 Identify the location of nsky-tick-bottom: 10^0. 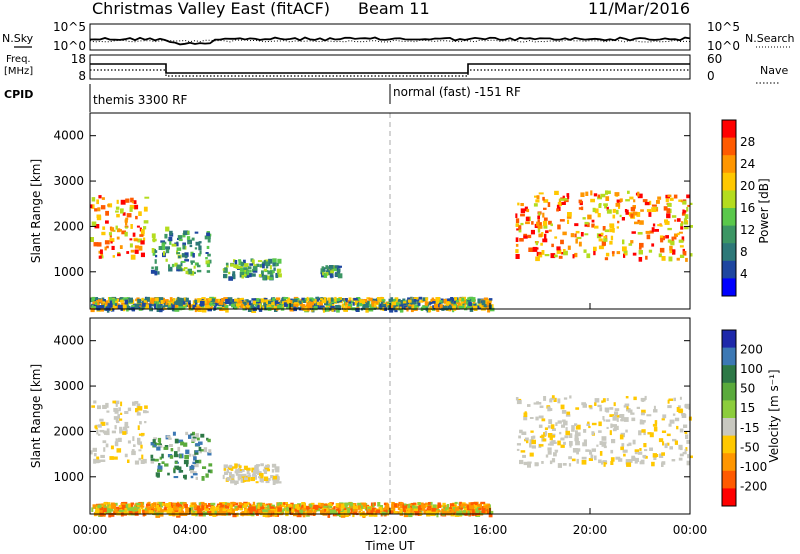
(69, 46).